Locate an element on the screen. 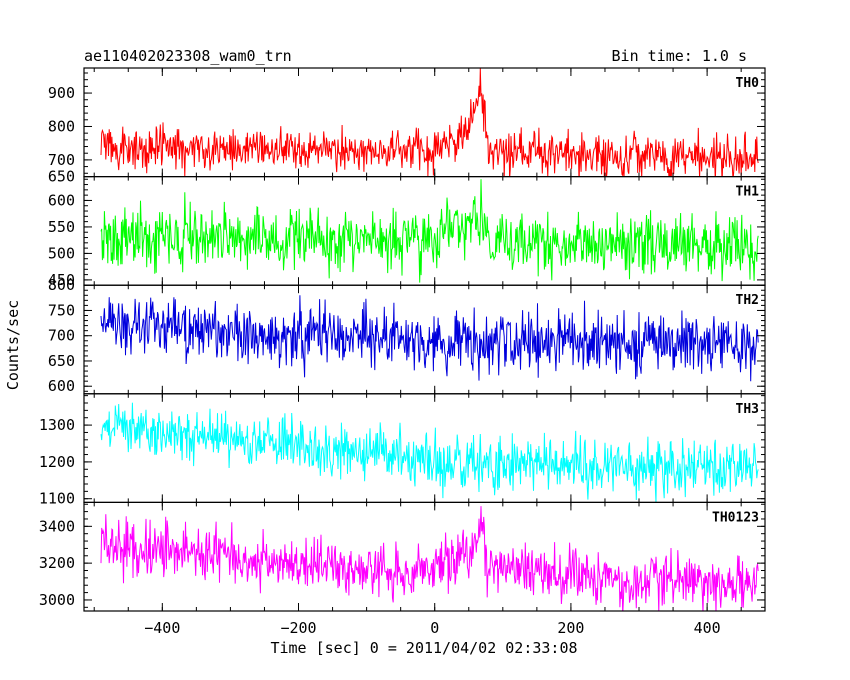  y-tick-label: 1200 is located at coordinates (57, 462).